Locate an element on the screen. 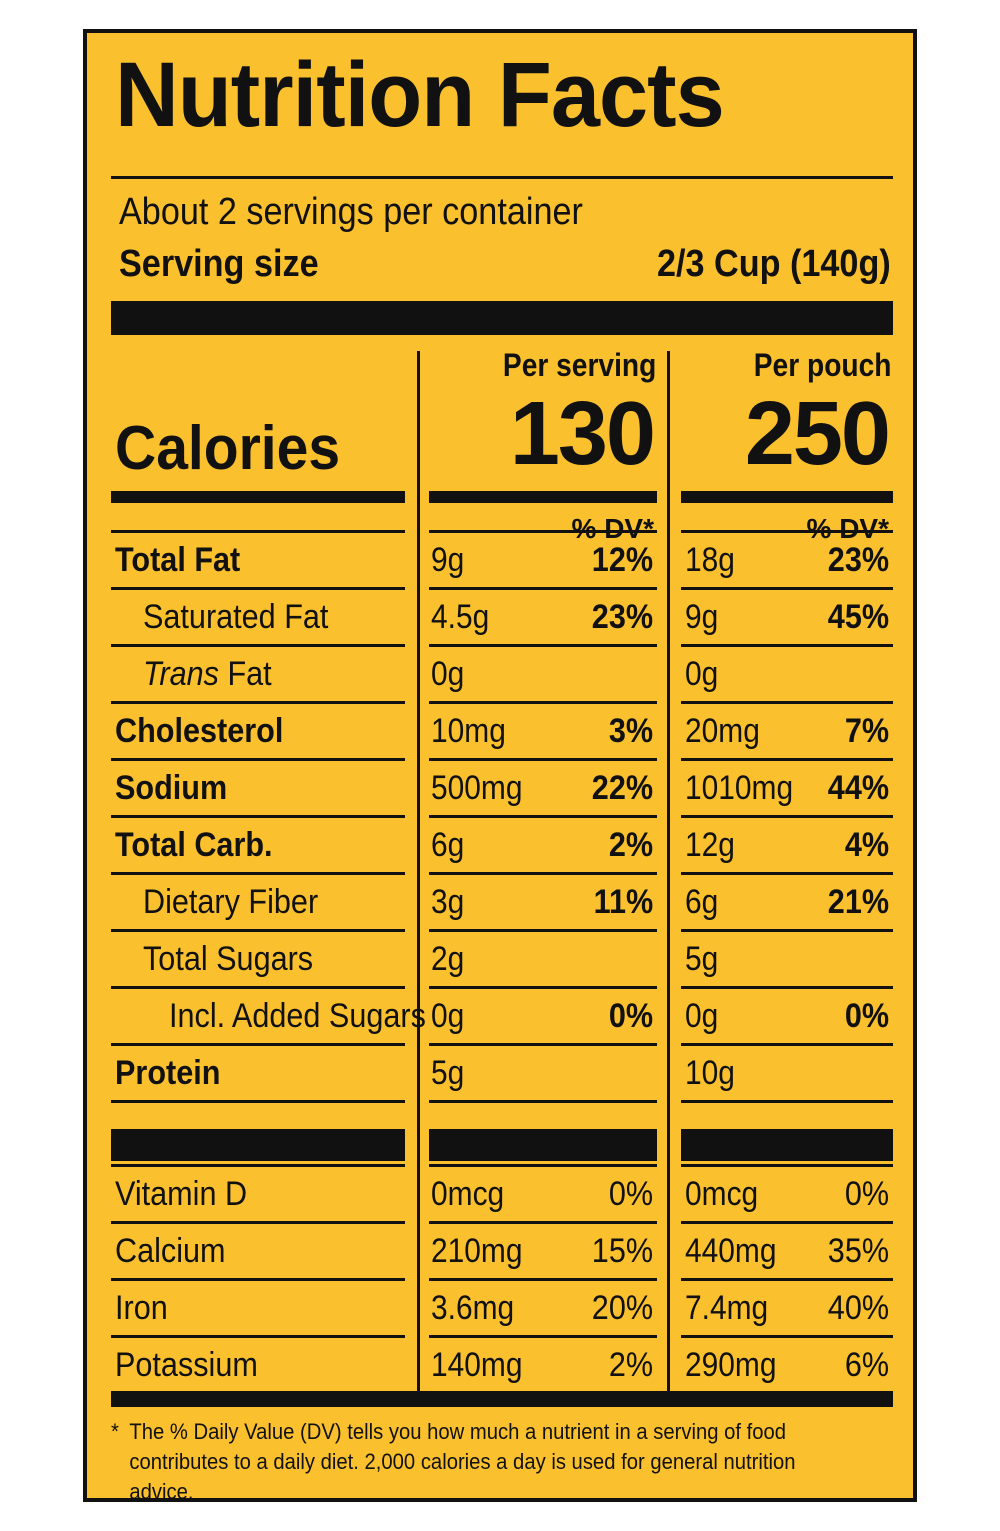  pouch-dv: 40% is located at coordinates (858, 1308).